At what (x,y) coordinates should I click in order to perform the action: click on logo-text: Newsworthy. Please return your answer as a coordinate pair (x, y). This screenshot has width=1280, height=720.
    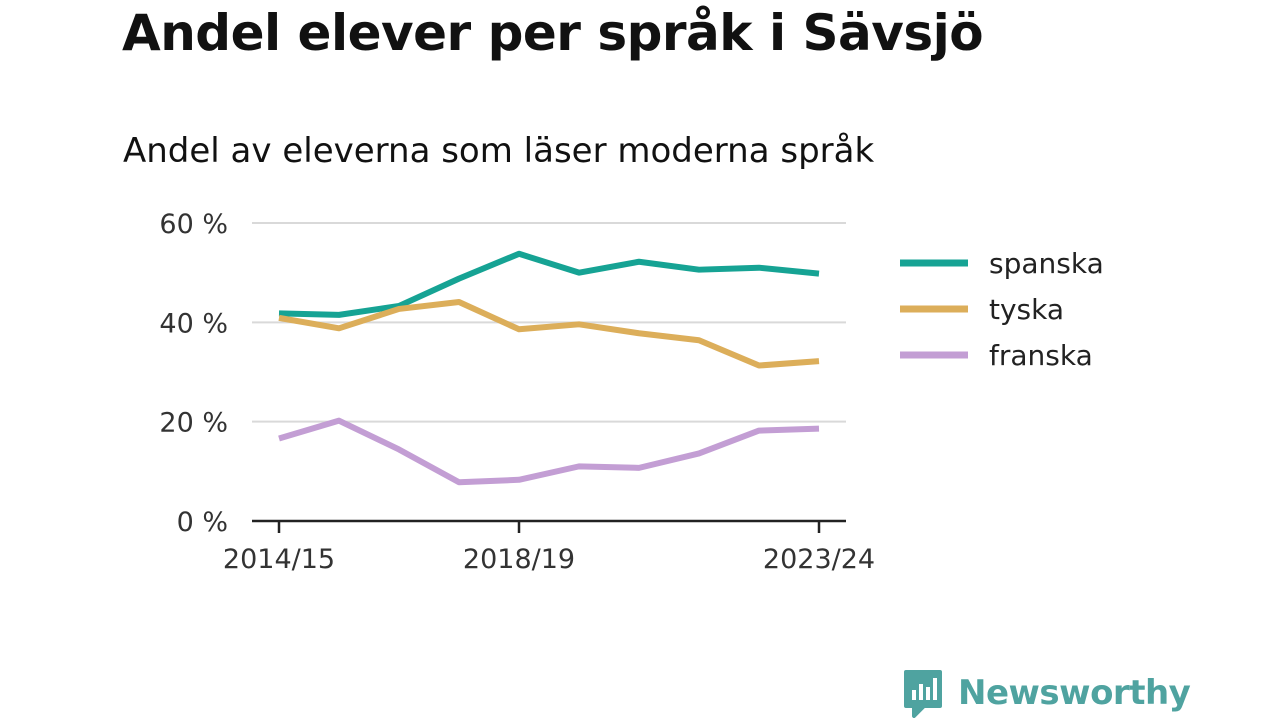
    Looking at the image, I should click on (1074, 693).